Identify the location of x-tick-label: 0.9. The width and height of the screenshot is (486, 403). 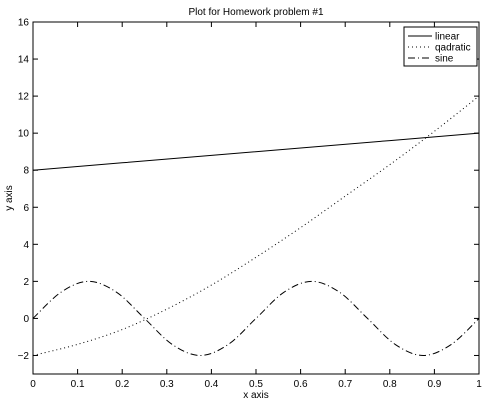
(434, 384).